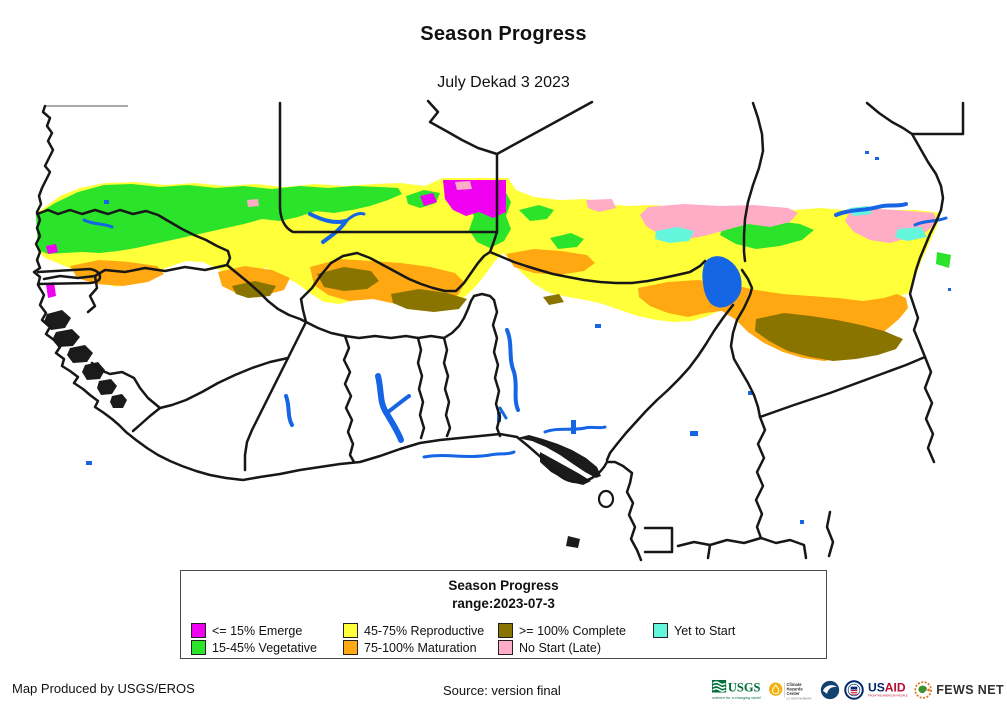 The height and width of the screenshot is (715, 1007). What do you see at coordinates (505, 630) in the screenshot?
I see `complete-swatch` at bounding box center [505, 630].